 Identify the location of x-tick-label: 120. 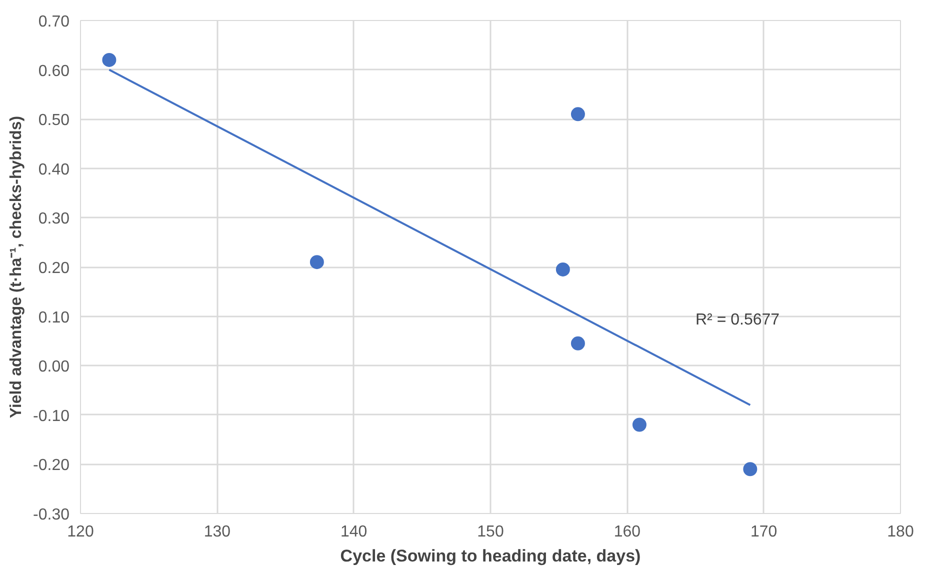
(80, 532).